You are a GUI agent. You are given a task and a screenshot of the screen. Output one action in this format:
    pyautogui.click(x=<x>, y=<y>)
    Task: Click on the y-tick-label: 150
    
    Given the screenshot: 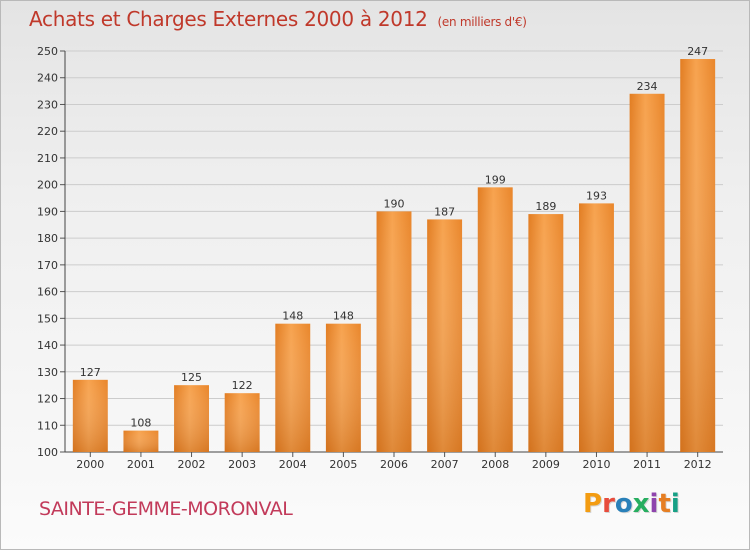 What is the action you would take?
    pyautogui.click(x=47, y=318)
    